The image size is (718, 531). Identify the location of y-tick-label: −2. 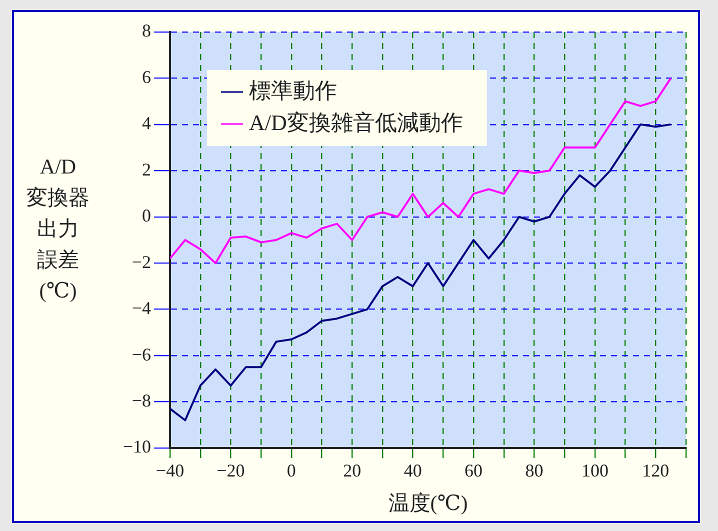
(141, 262).